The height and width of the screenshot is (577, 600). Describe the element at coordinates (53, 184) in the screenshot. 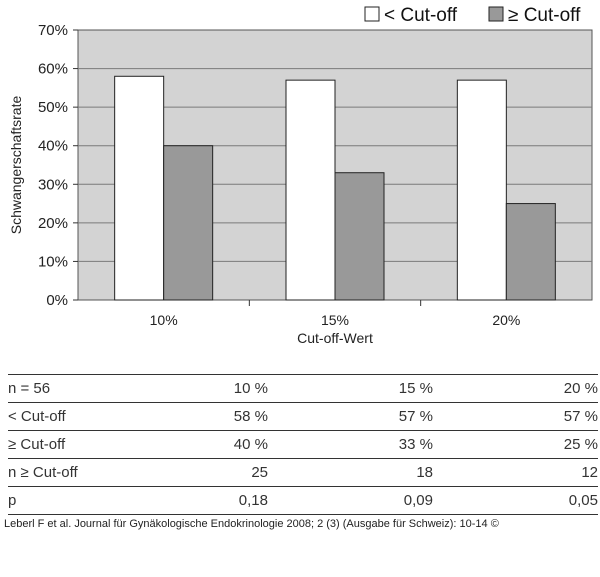

I see `y-tick-label: 30%` at that location.